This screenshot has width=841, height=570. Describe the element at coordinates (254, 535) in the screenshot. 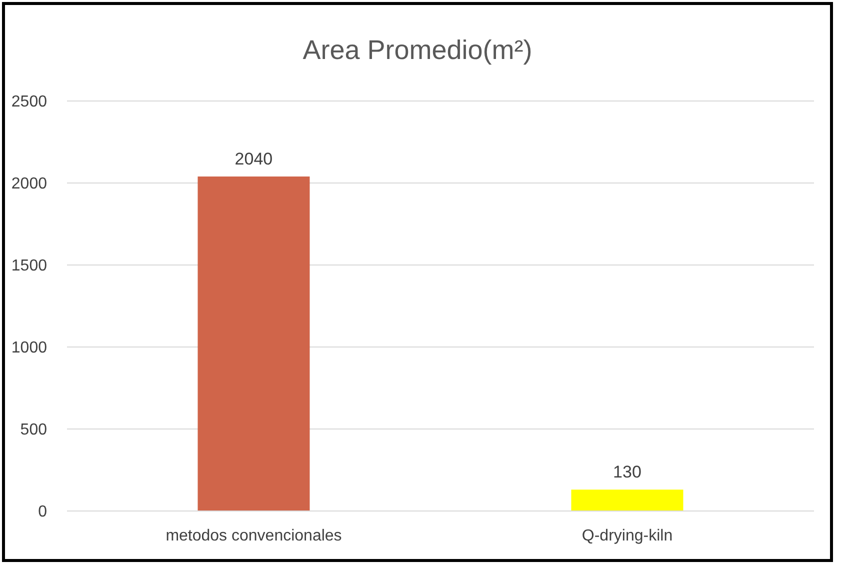

I see `x-tick-label: metodos convencionales` at that location.